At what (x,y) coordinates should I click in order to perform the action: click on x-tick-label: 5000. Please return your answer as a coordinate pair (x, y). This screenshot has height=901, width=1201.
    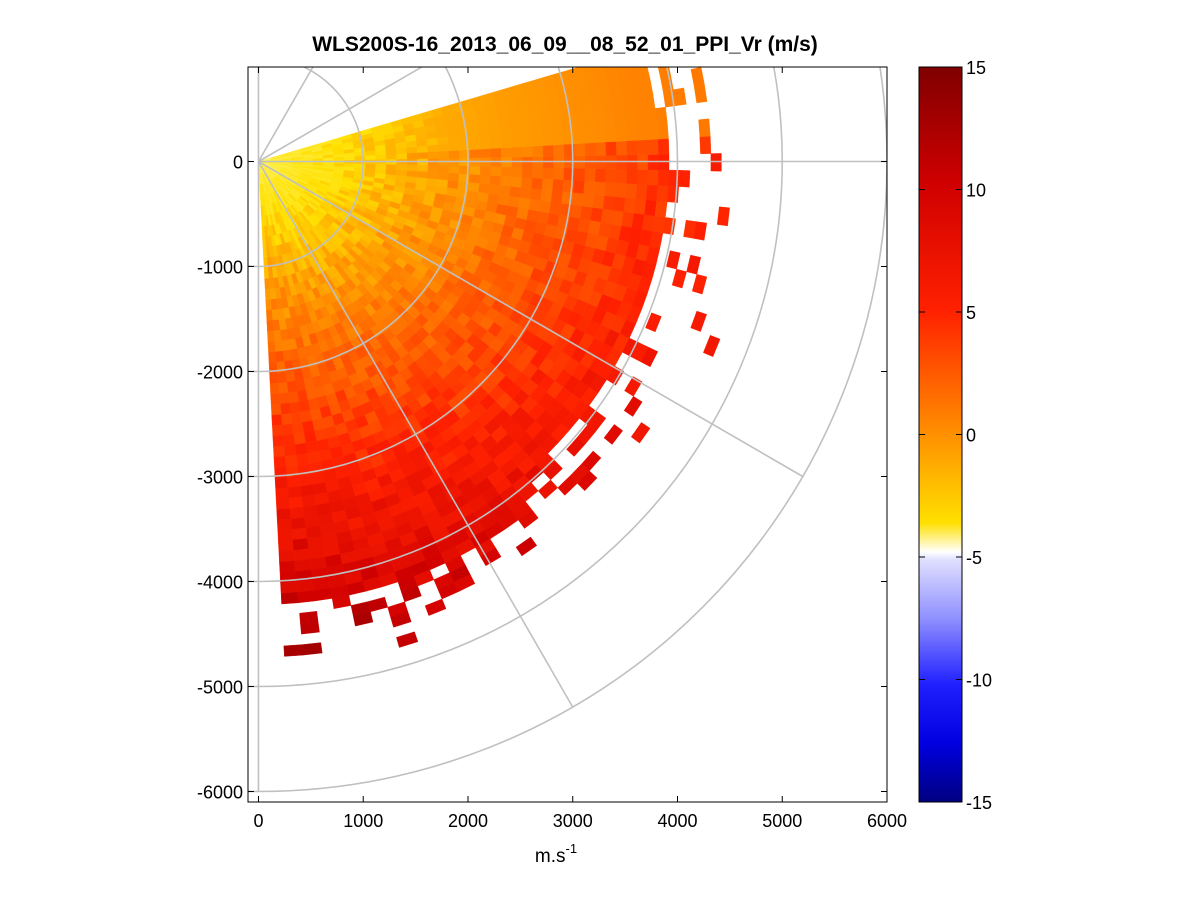
    Looking at the image, I should click on (782, 821).